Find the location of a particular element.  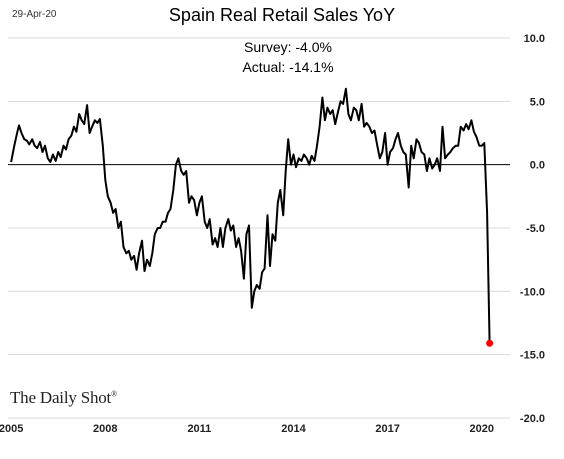

brand-logo: The Daily Shot® is located at coordinates (63, 398).